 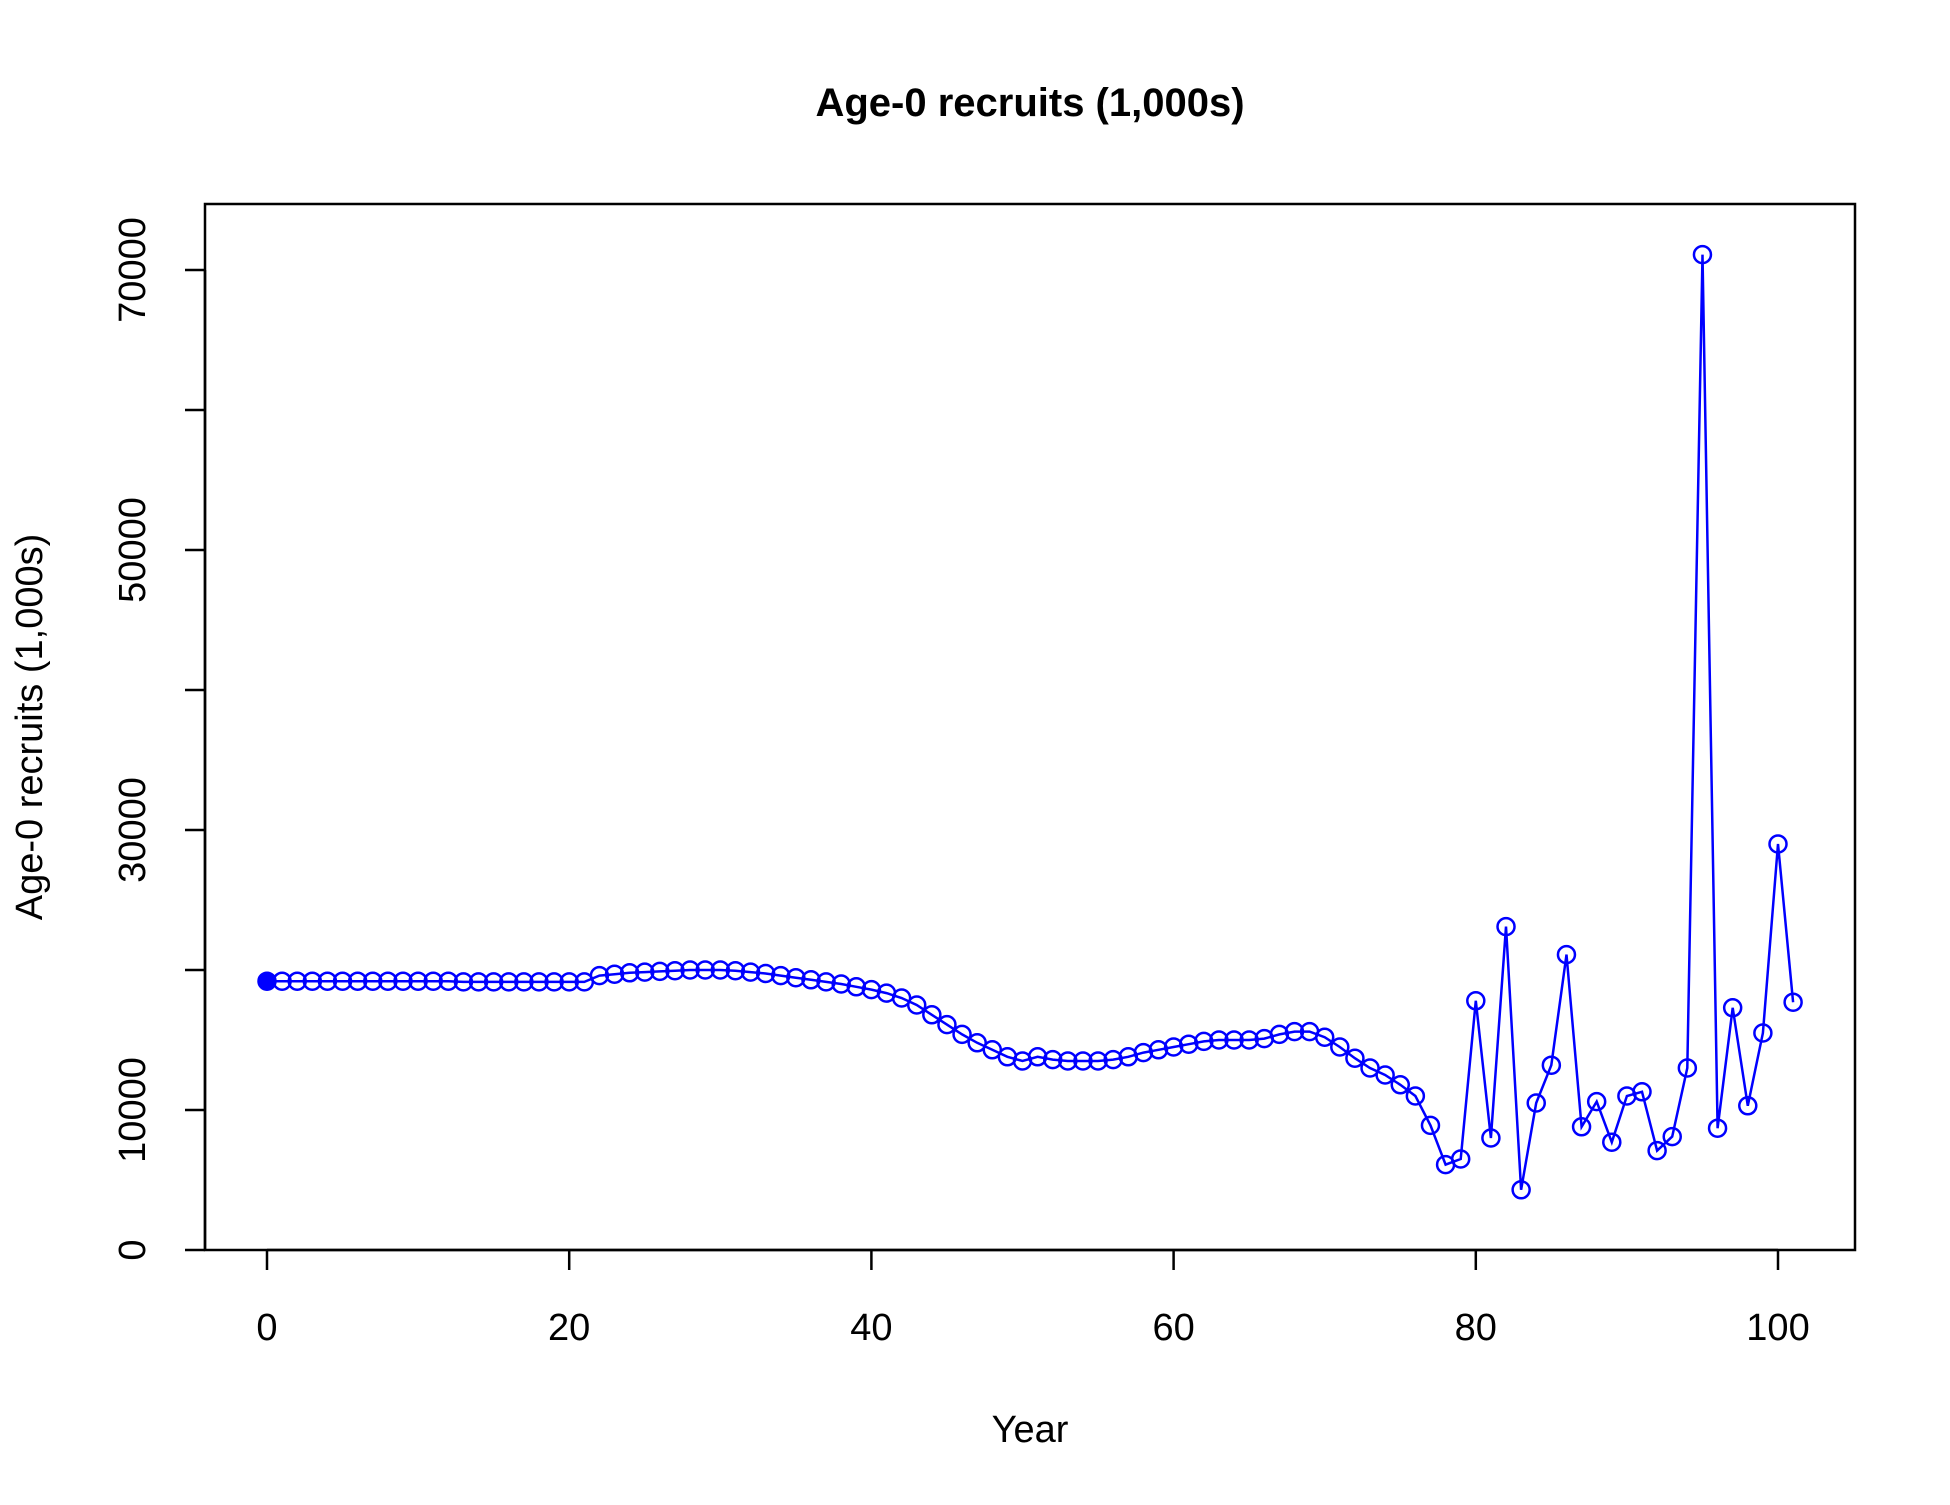 What do you see at coordinates (30, 727) in the screenshot?
I see `y-axis-label: Age-0 recruits (1,000s)` at bounding box center [30, 727].